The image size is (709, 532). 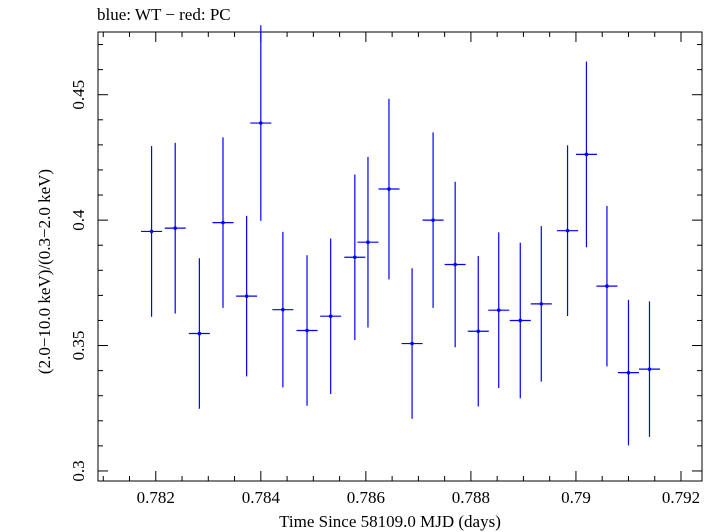 I want to click on y-axis-label: (2.0−10.0 keV)/(0.3−2.0 keV), so click(x=44, y=271).